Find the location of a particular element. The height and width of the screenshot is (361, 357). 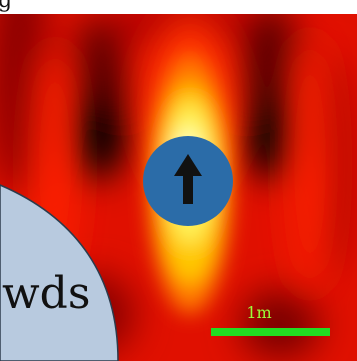

label-bubble-text: wds is located at coordinates (46, 293).